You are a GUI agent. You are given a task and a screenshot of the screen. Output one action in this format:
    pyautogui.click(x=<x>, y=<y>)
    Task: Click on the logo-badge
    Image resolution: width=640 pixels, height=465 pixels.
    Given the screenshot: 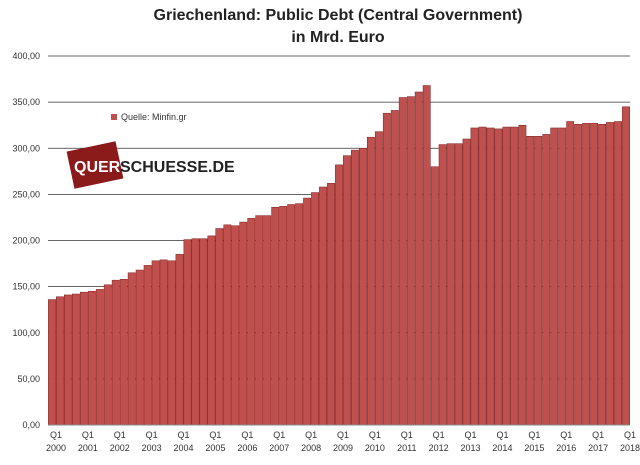 What is the action you would take?
    pyautogui.click(x=95, y=165)
    